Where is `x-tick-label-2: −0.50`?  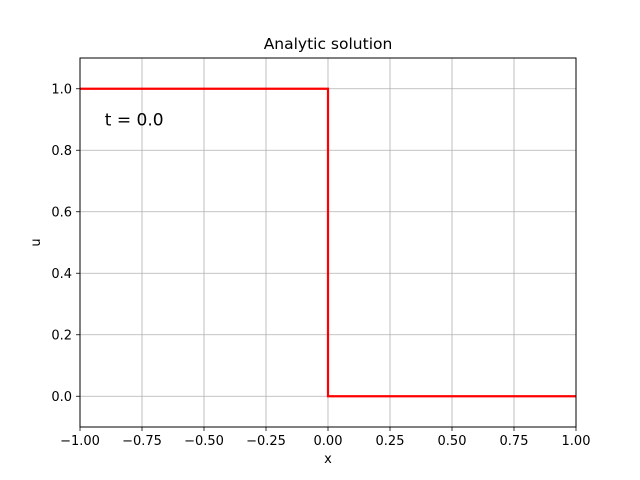
x-tick-label-2: −0.50 is located at coordinates (204, 441).